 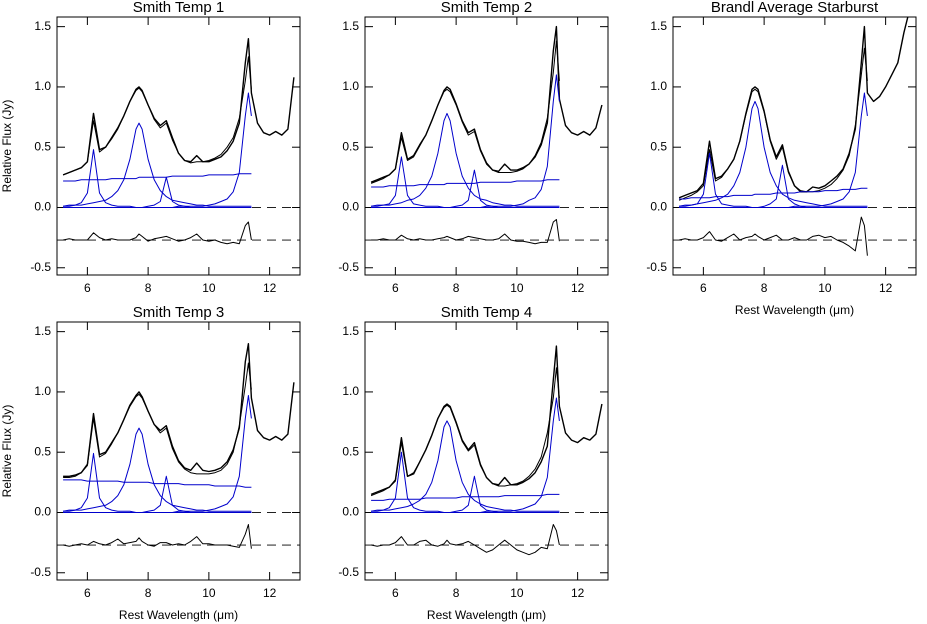 I want to click on panel-title: Smith Temp 3, so click(x=178, y=312).